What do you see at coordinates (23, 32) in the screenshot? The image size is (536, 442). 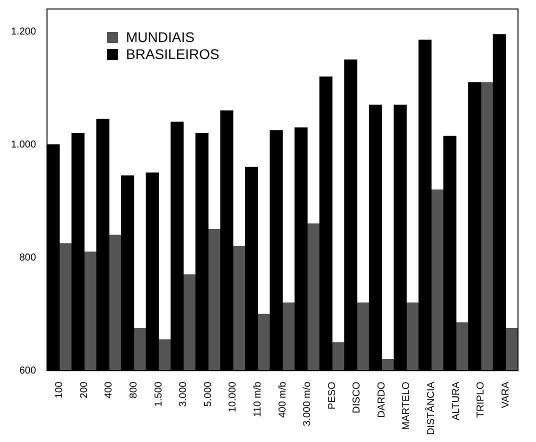 I see `y-tick-label: 1.200` at bounding box center [23, 32].